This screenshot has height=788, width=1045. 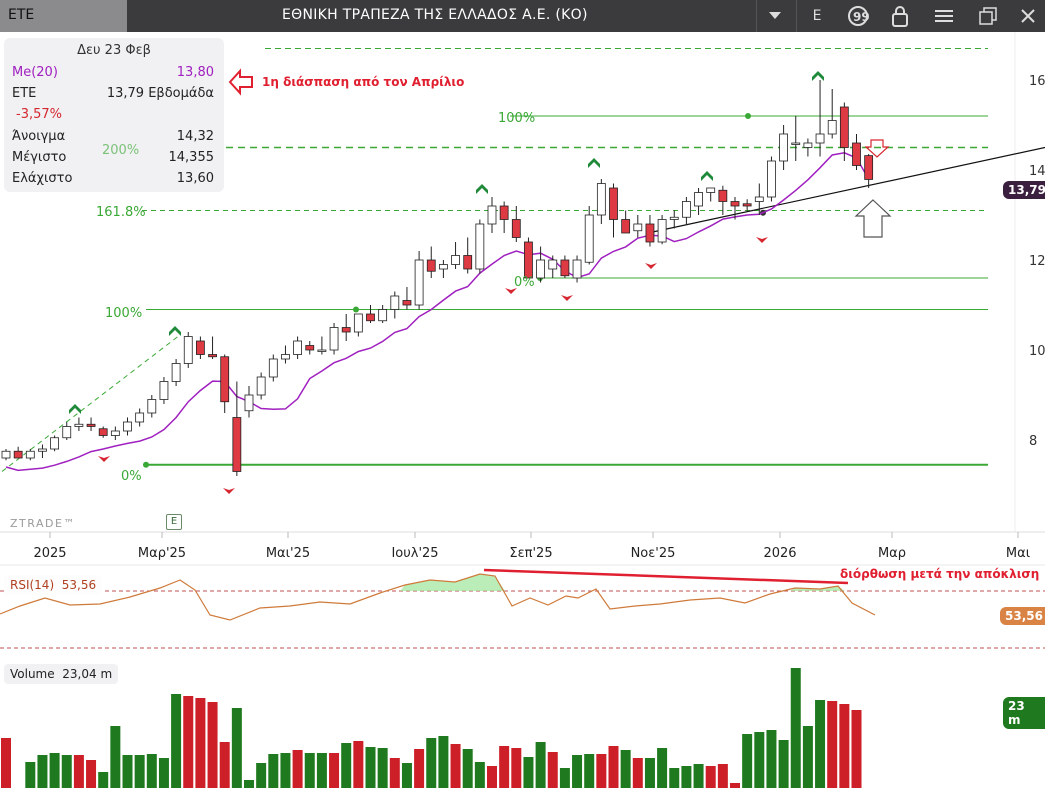 I want to click on info-ma-label: Me(20), so click(x=35, y=72).